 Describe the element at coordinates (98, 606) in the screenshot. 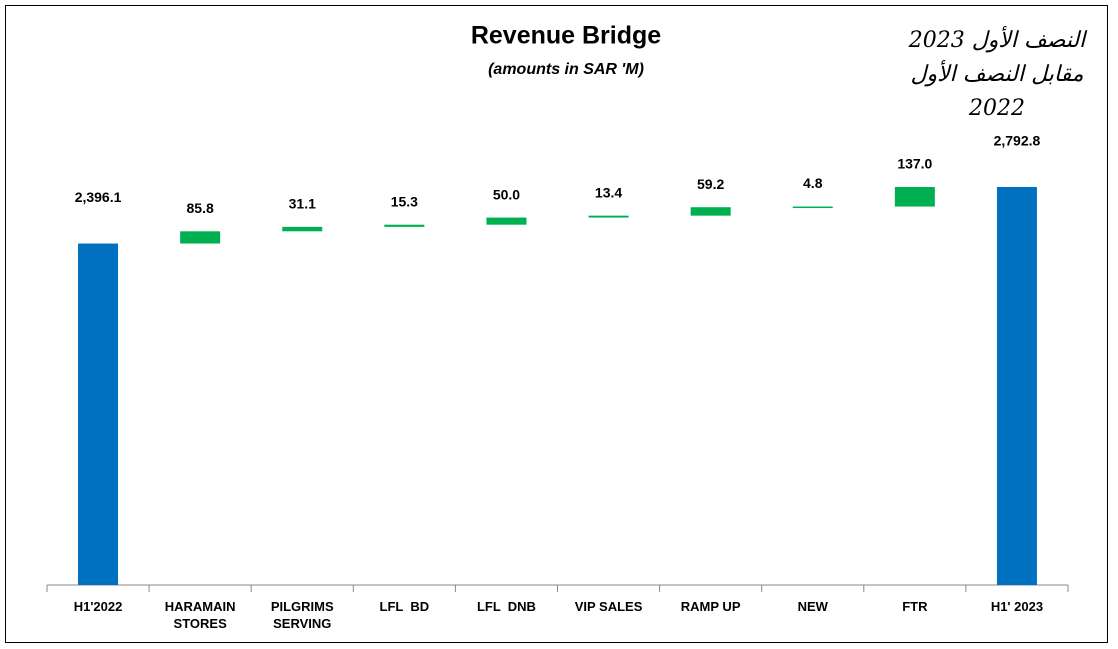

I see `x-tick-label: H1'2022` at that location.